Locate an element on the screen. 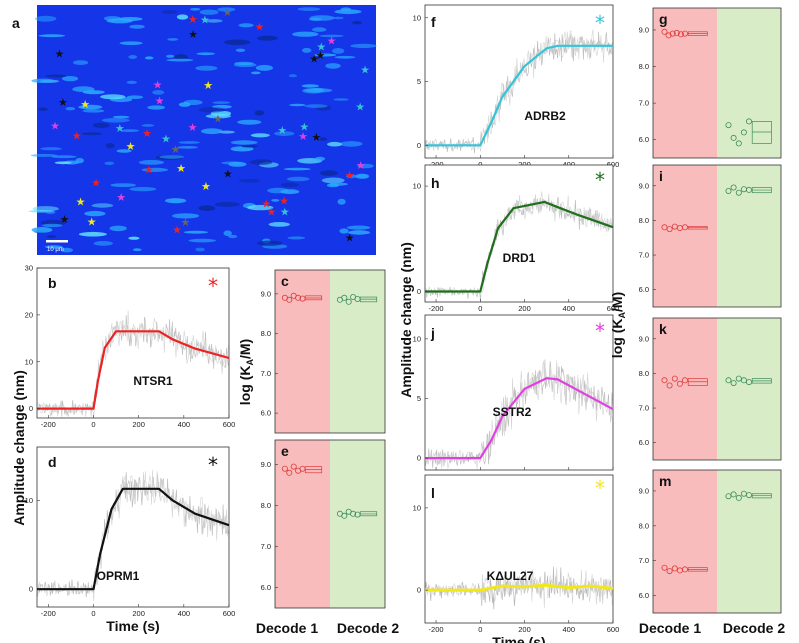 The image size is (799, 643). panel-i: 6.0 7.0 8.0 9.0 i is located at coordinates (710, 236).